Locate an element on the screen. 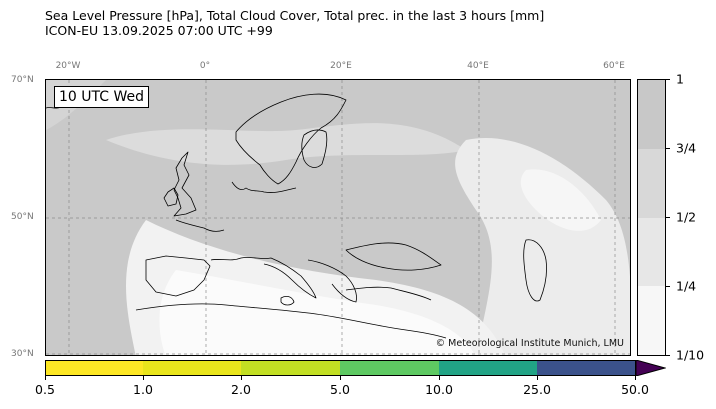 Image resolution: width=716 pixels, height=409 pixels. lat-label-30n: 30°N is located at coordinates (22, 354).